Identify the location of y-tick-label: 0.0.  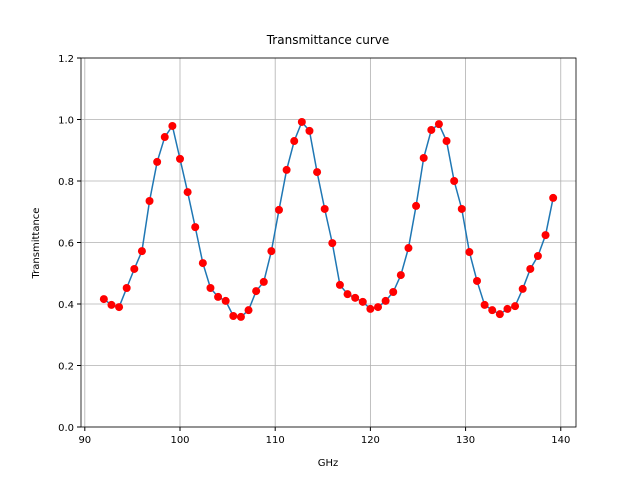
(66, 428).